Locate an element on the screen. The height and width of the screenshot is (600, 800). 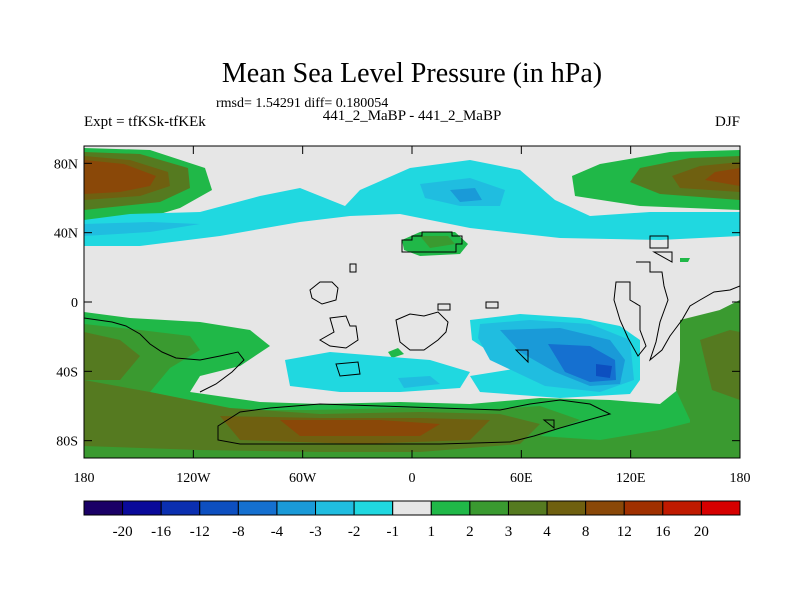
north-atlantic-high is located at coordinates (656, 180).